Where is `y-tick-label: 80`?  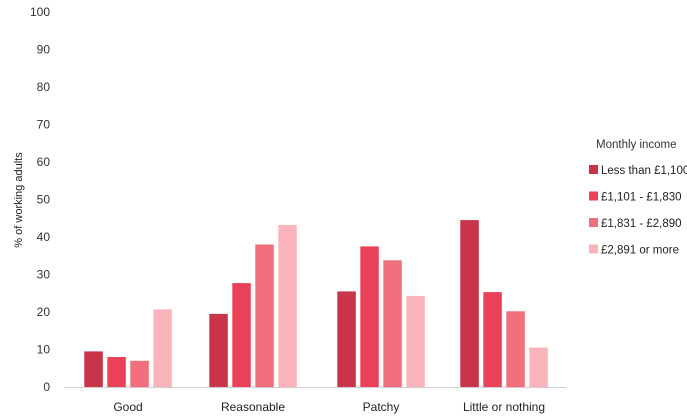 y-tick-label: 80 is located at coordinates (44, 87).